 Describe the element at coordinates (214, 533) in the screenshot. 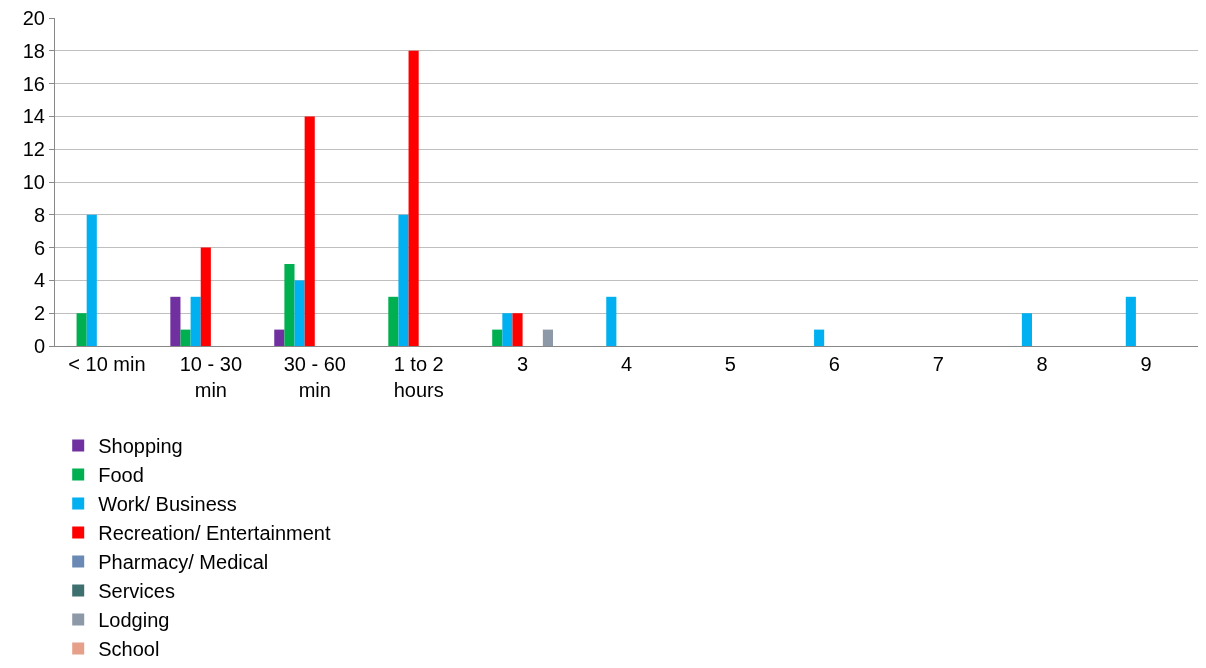

I see `legend-label: Recreation/ Entertainment` at that location.